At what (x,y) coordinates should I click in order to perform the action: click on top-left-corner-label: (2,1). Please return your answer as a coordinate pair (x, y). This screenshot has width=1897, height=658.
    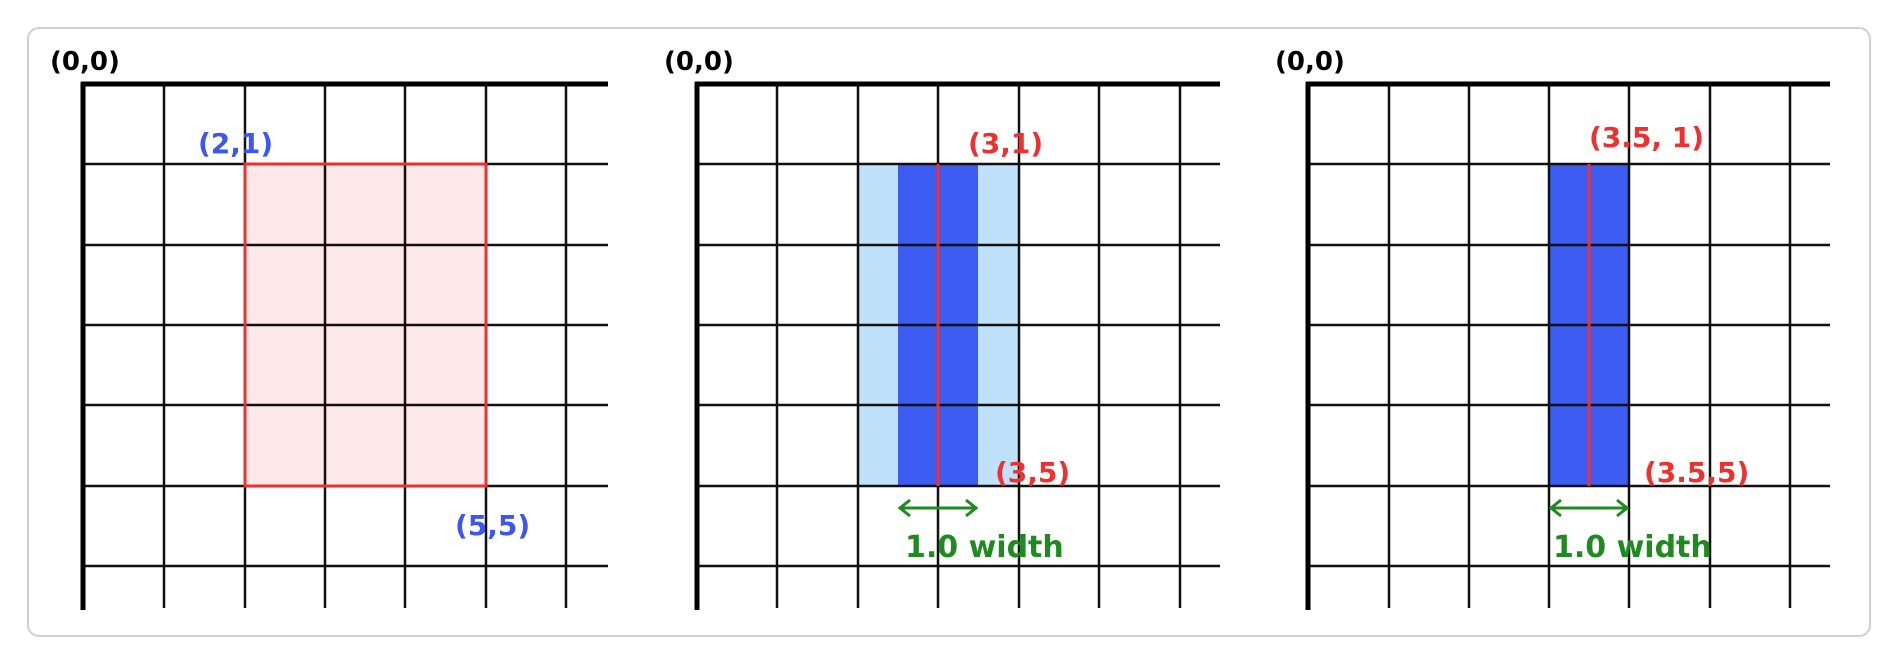
    Looking at the image, I should click on (235, 143).